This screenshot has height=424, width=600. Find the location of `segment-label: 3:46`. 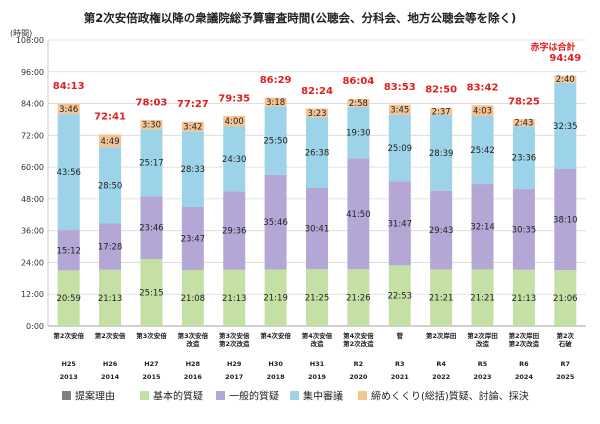

segment-label: 3:46 is located at coordinates (68, 110).